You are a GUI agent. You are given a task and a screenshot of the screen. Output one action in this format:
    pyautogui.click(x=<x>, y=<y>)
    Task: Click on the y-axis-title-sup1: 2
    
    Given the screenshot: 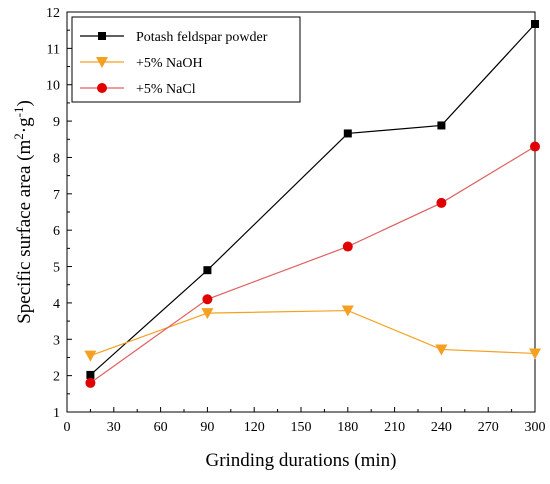 What is the action you would take?
    pyautogui.click(x=18, y=136)
    